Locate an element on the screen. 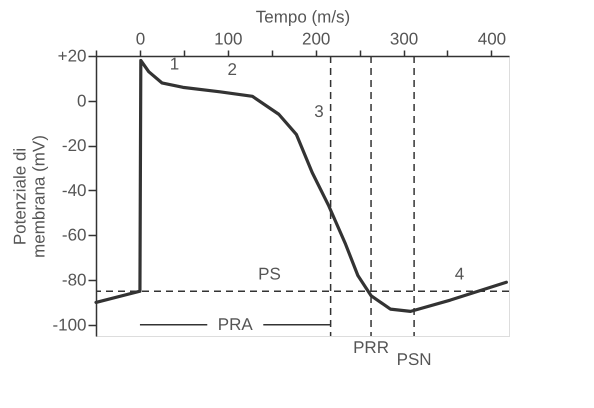 Image resolution: width=594 pixels, height=408 pixels. annotation: 2 is located at coordinates (233, 69).